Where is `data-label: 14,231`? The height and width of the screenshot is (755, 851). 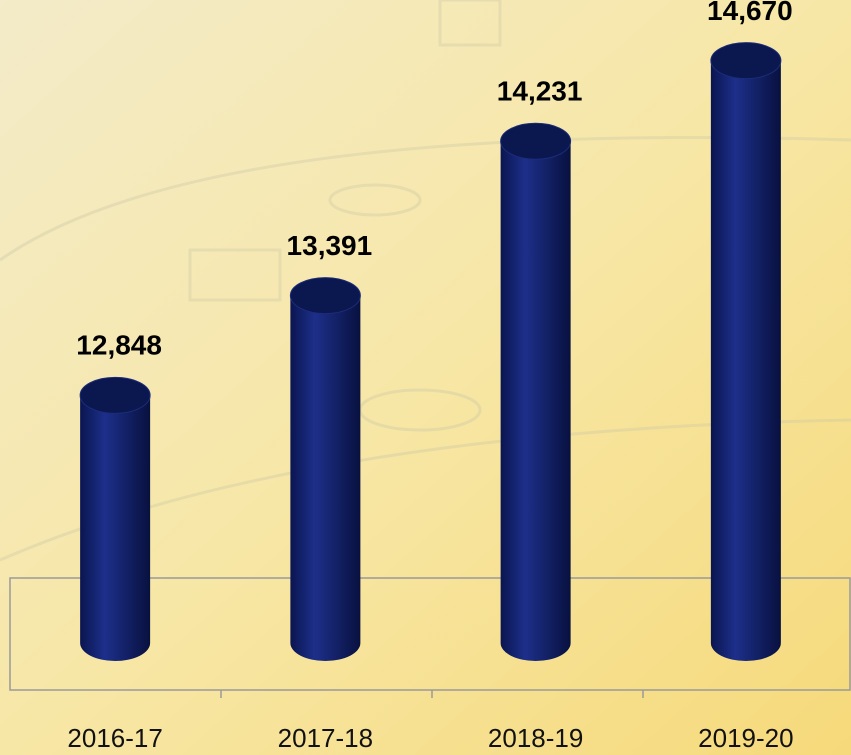 data-label: 14,231 is located at coordinates (540, 91).